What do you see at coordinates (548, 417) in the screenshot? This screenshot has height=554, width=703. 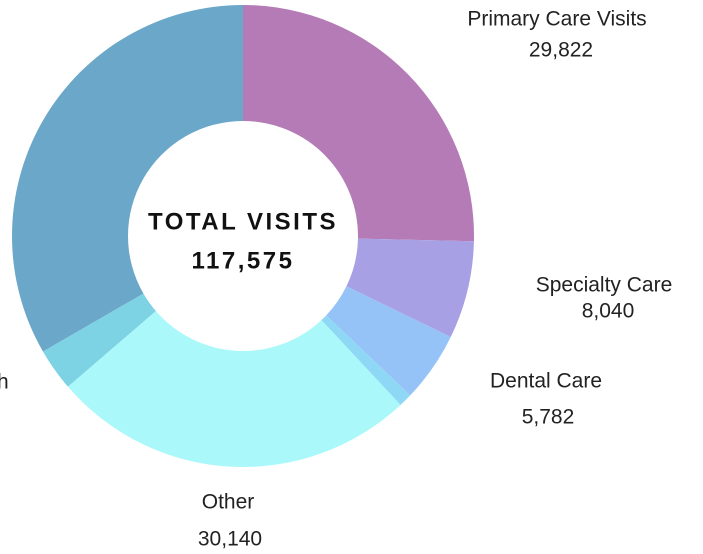 I see `slice-value: 5,782` at bounding box center [548, 417].